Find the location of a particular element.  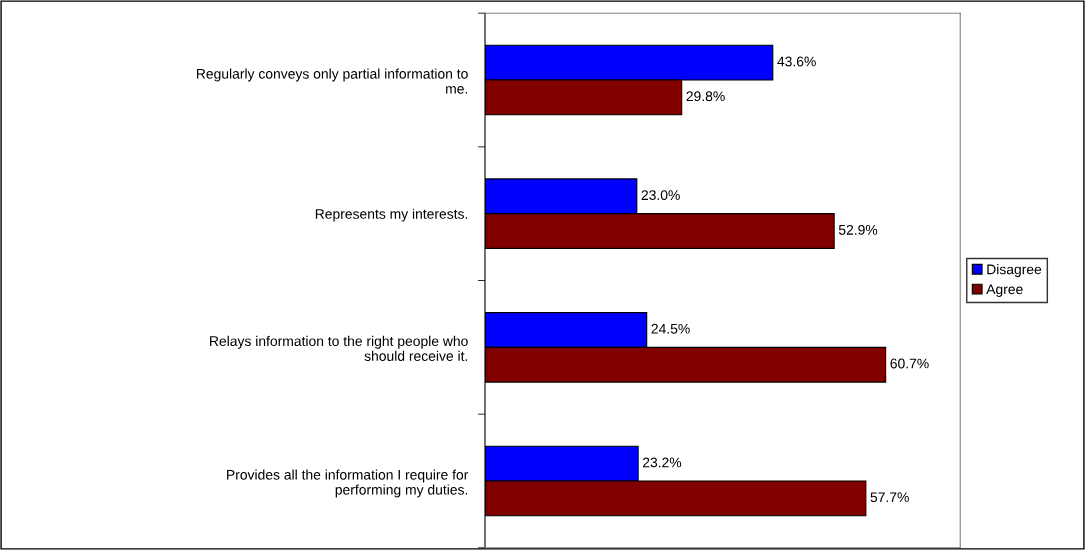

data-label: 24.5% is located at coordinates (670, 328).